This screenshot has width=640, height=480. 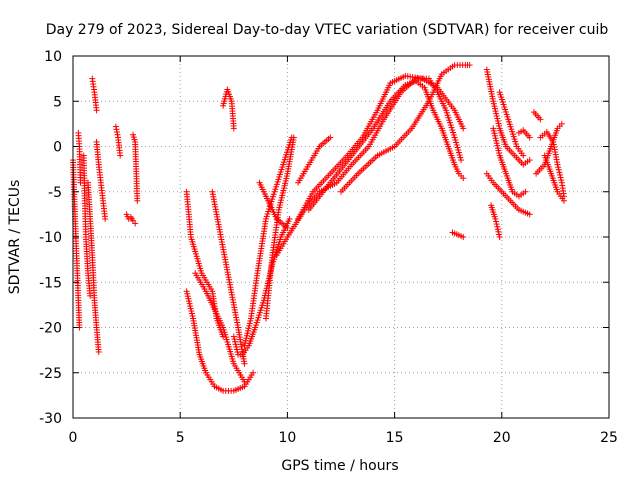 I want to click on y-tick-label: -5, so click(x=55, y=193).